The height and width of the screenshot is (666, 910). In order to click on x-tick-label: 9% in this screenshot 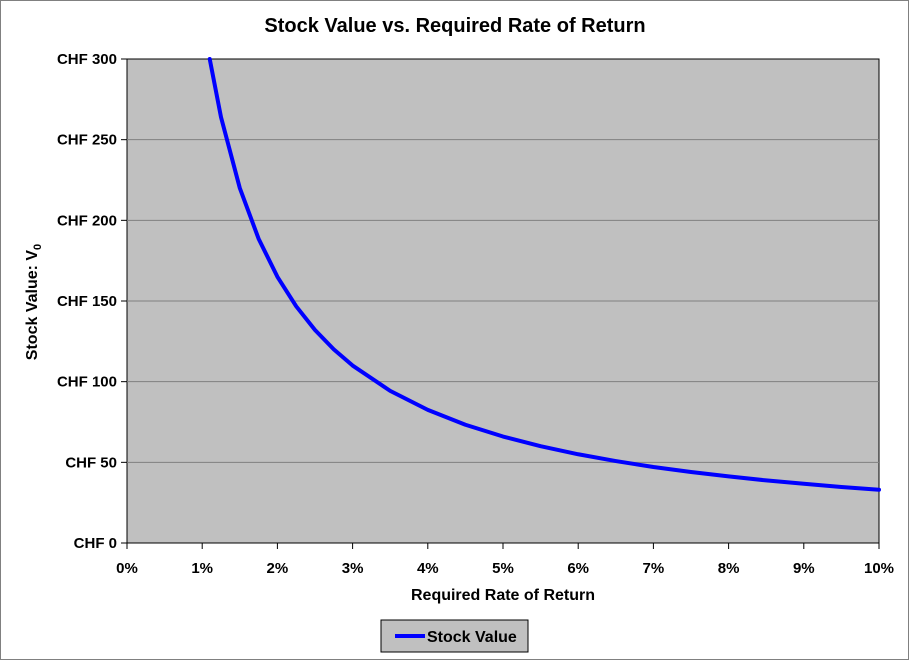, I will do `click(804, 568)`.